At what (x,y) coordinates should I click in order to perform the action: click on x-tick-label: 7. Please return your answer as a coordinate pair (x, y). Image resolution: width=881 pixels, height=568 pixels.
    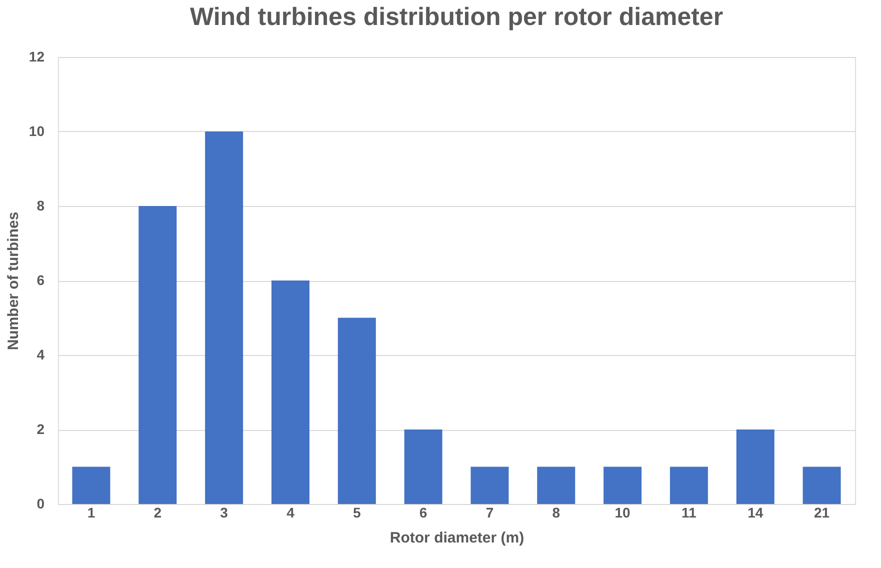
    Looking at the image, I should click on (490, 512).